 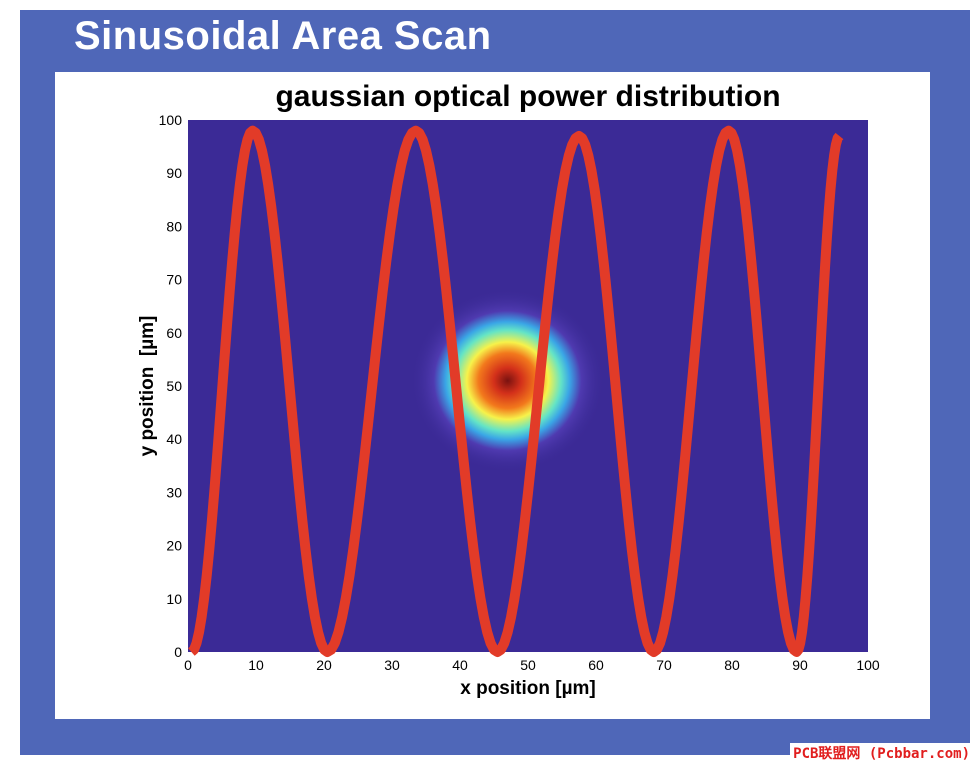 What do you see at coordinates (324, 665) in the screenshot?
I see `x-tick-label: 20` at bounding box center [324, 665].